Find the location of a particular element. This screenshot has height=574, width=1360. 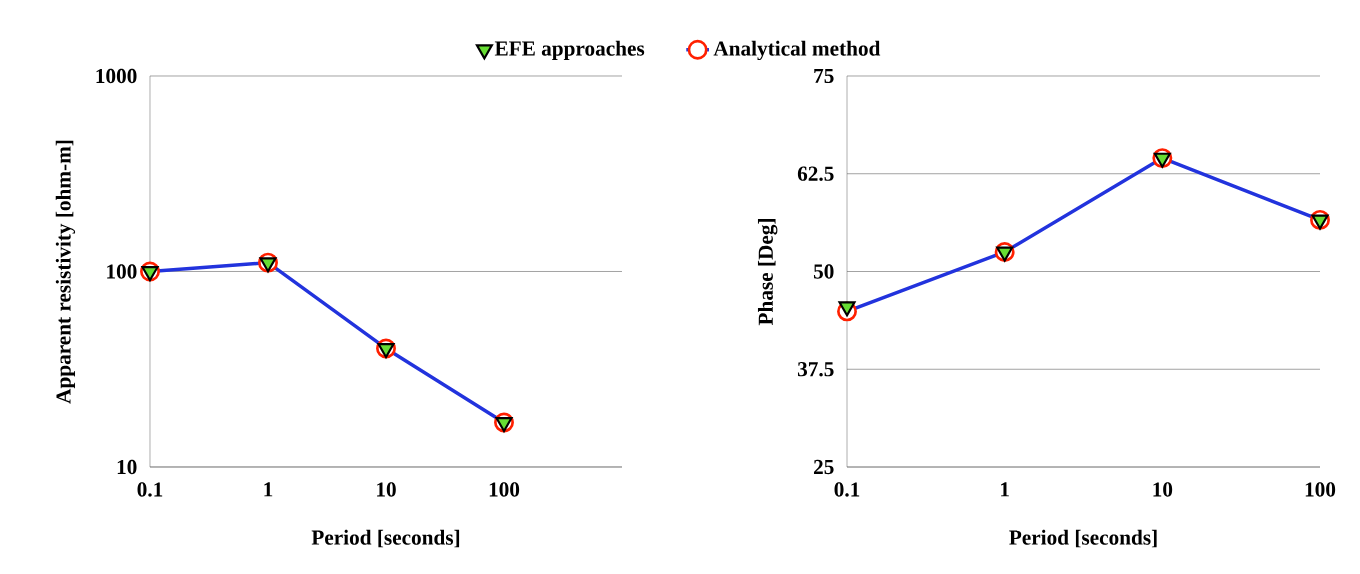

y-tick-label: 75 is located at coordinates (824, 76).